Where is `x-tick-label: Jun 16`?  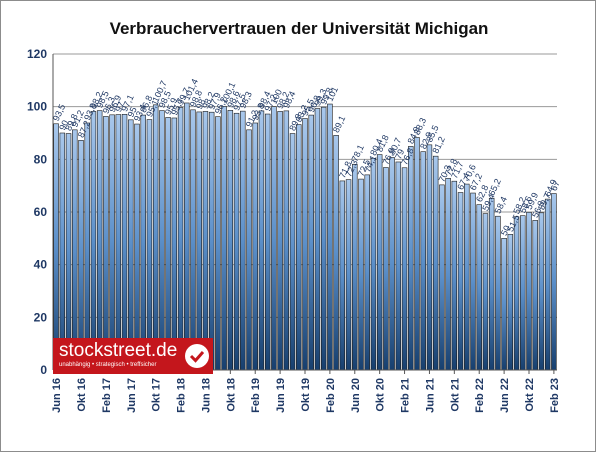 x-tick-label: Jun 16 is located at coordinates (57, 395).